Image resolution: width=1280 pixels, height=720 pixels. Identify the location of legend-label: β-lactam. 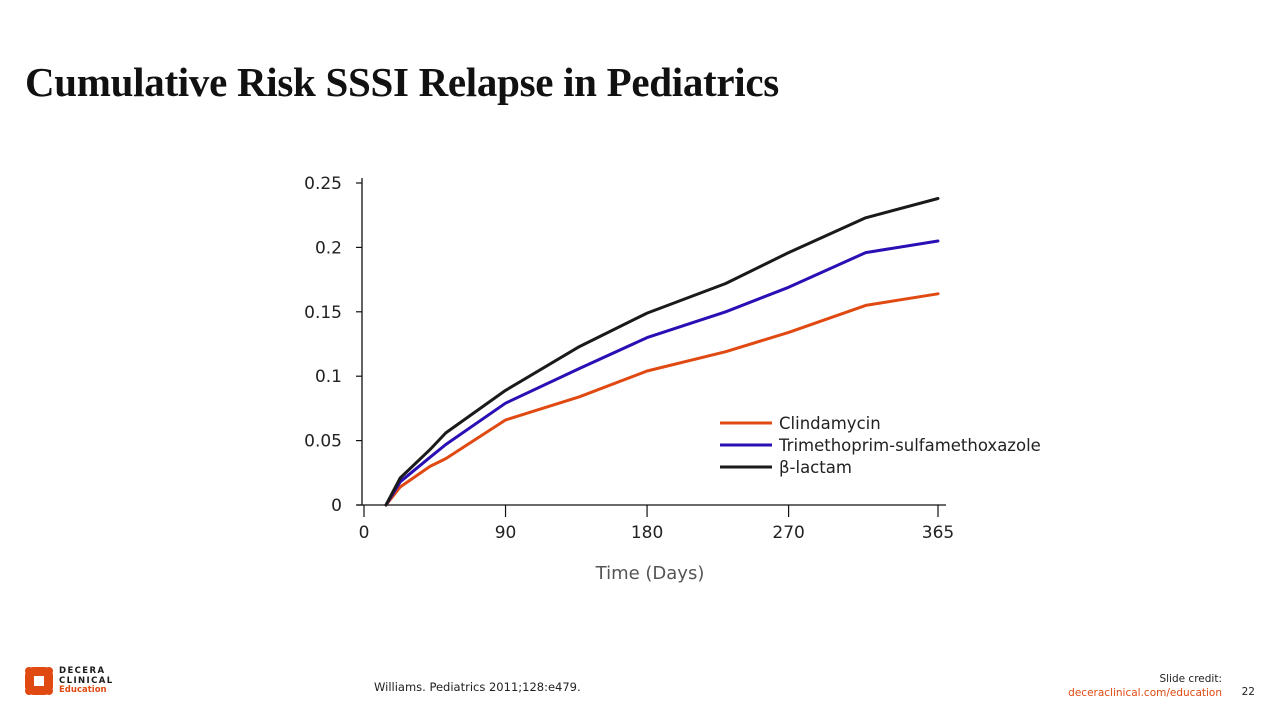
(815, 467).